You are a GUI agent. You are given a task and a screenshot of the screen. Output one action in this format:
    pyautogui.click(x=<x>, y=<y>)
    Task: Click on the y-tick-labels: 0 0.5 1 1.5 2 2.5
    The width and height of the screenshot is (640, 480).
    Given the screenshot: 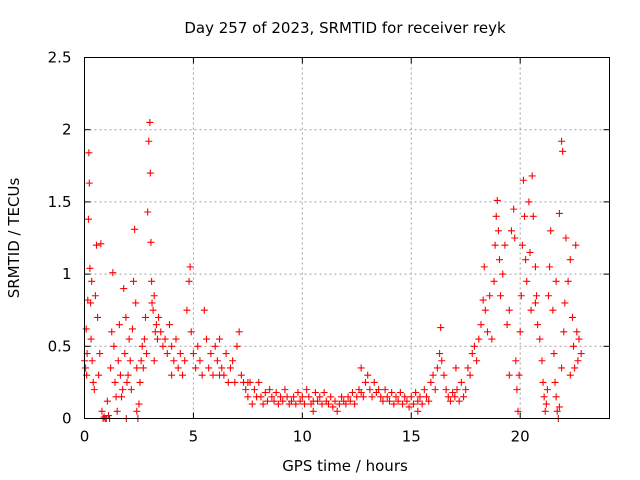 What is the action you would take?
    pyautogui.click(x=60, y=238)
    